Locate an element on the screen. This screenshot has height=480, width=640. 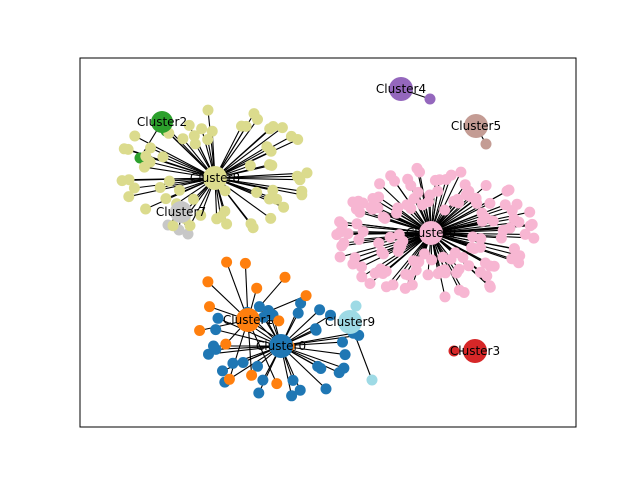
hub-label-cluster1: Cluster1 is located at coordinates (248, 320).